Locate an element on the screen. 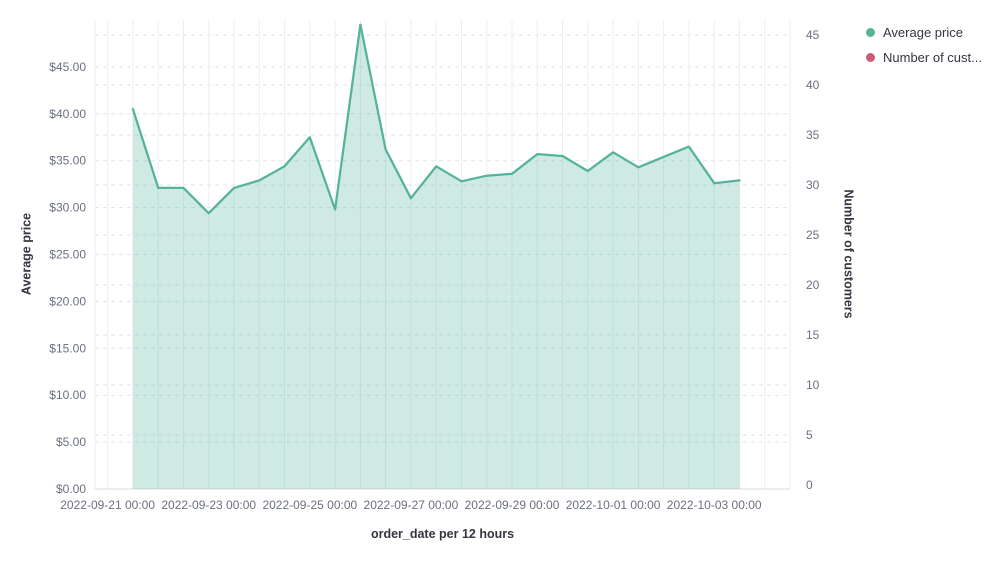 The width and height of the screenshot is (1008, 569). y-axis-left-tick-label: $20.00 is located at coordinates (67, 301).